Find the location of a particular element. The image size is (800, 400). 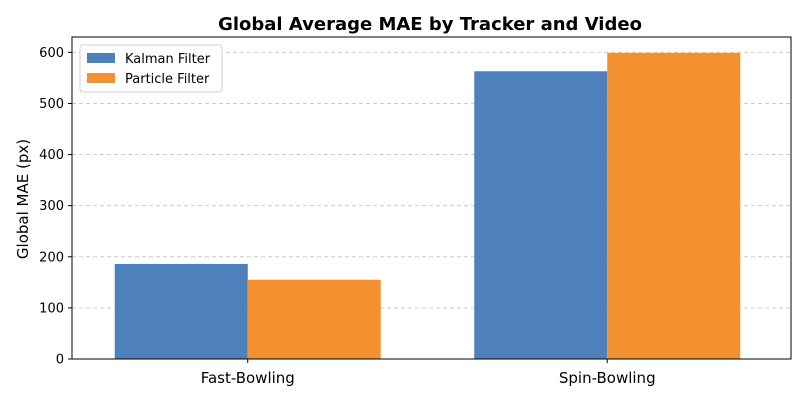

y-tick-label: 200 is located at coordinates (51, 257).